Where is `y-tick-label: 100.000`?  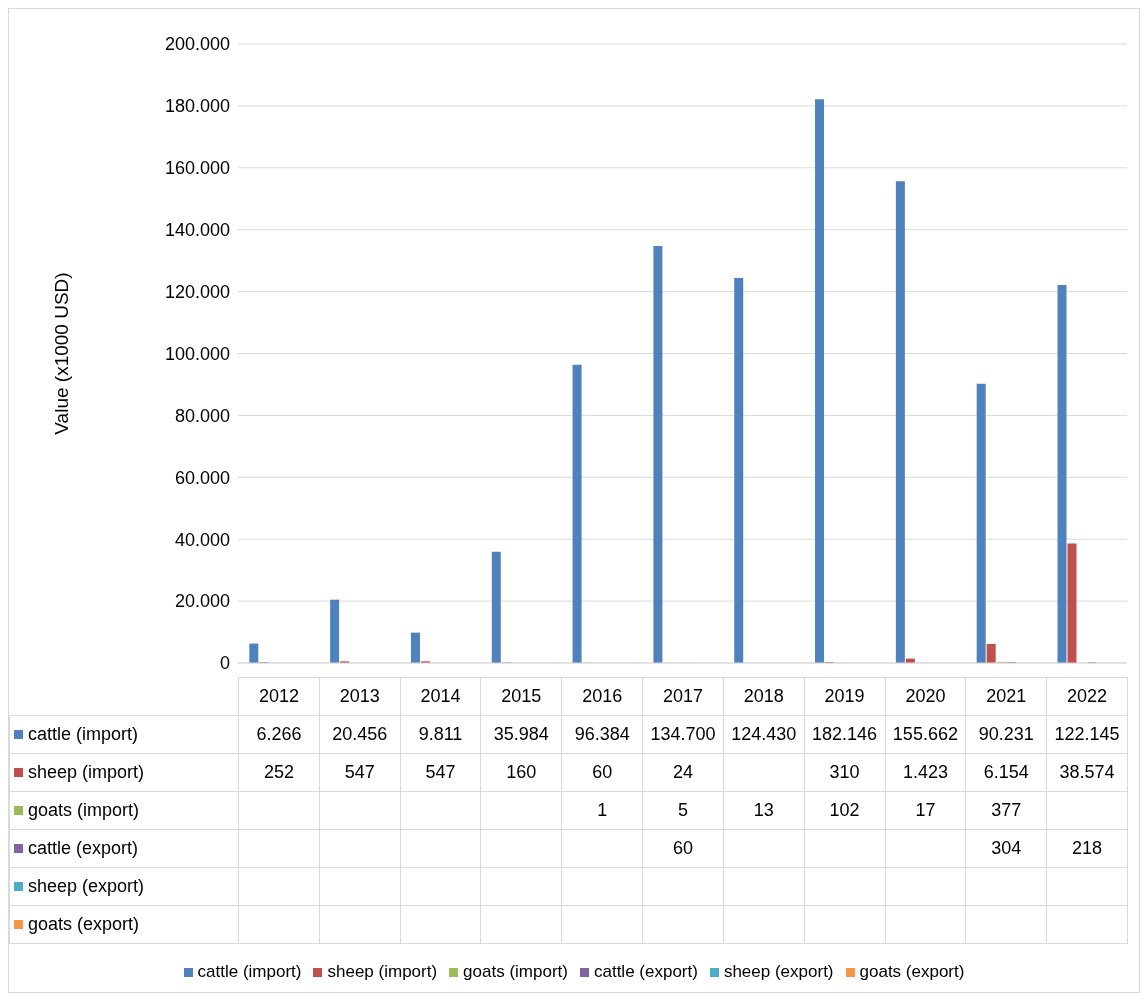 y-tick-label: 100.000 is located at coordinates (197, 353).